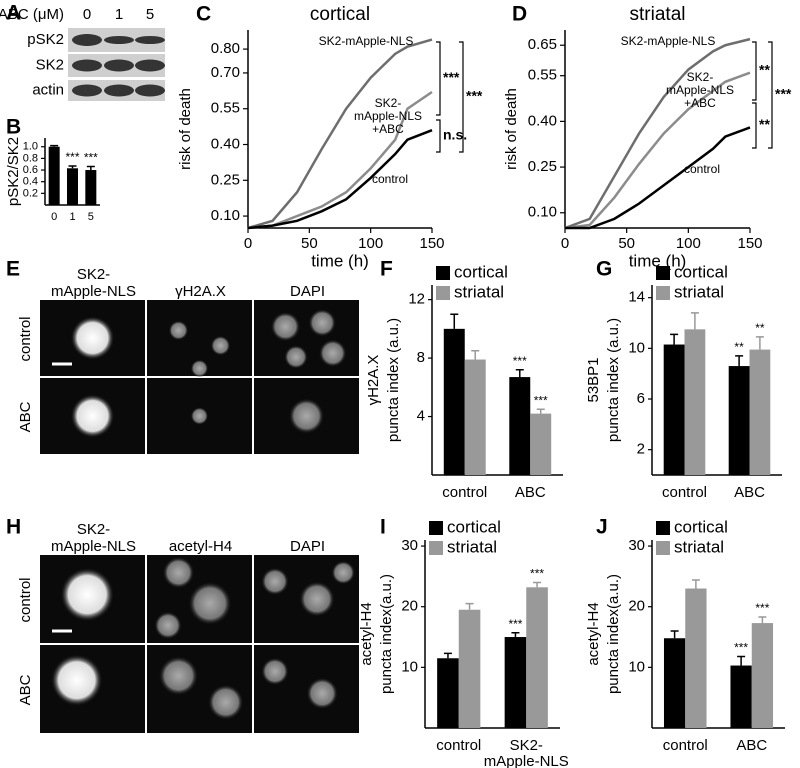 This screenshot has width=800, height=768. Describe the element at coordinates (658, 260) in the screenshot. I see `x-axis-label: time (h)` at that location.